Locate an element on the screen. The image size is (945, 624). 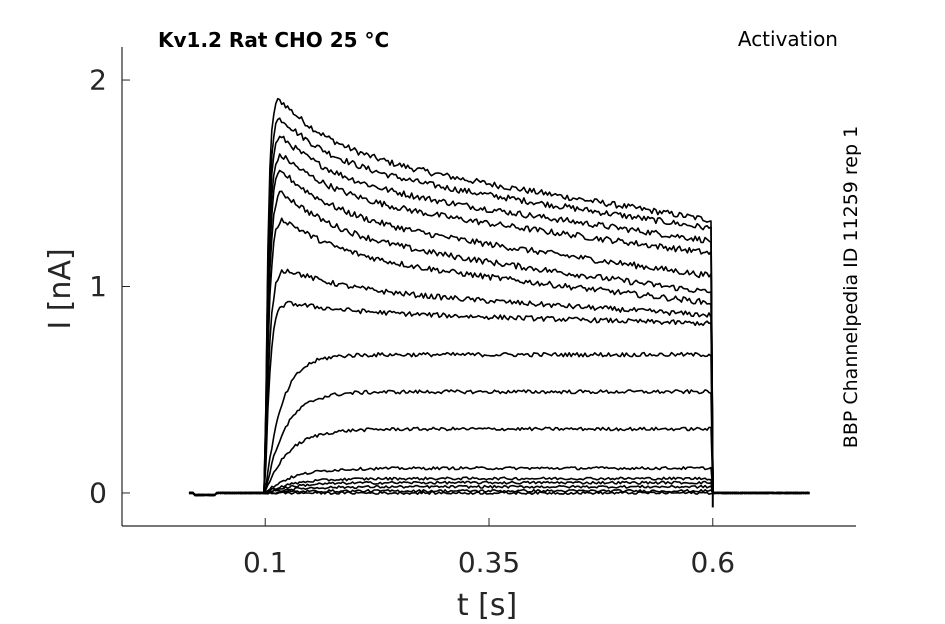
y-tick-label-0: 0 is located at coordinates (98, 492).